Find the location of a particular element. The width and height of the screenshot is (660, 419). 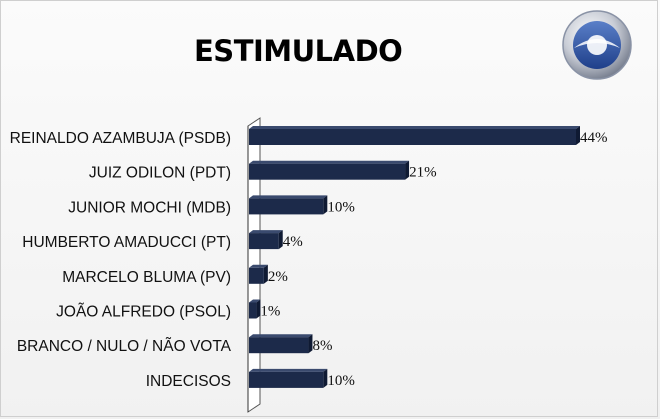

value-label: 4% is located at coordinates (293, 242).